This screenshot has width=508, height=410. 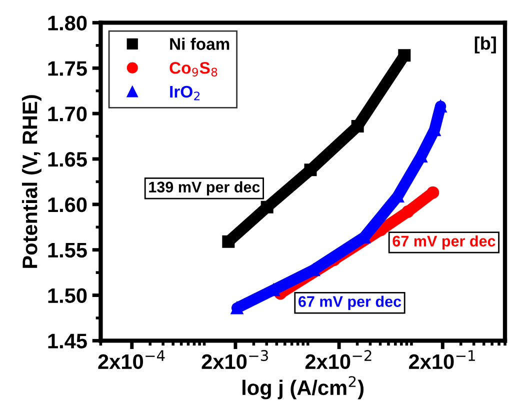 I want to click on x-axis-title: log j (A/cm$^{2}$), so click(x=303, y=388).